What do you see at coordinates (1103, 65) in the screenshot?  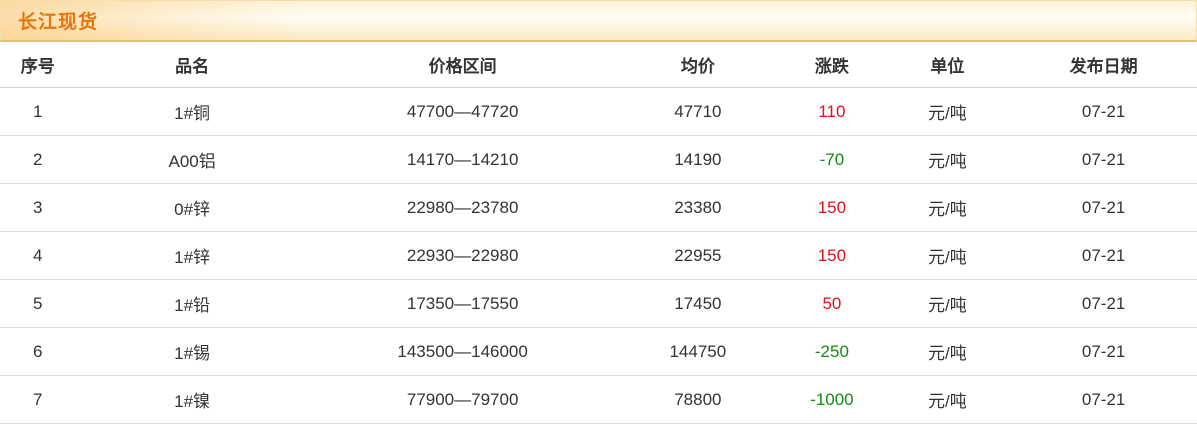 I see `col-header-pub-date: 发布日期` at bounding box center [1103, 65].